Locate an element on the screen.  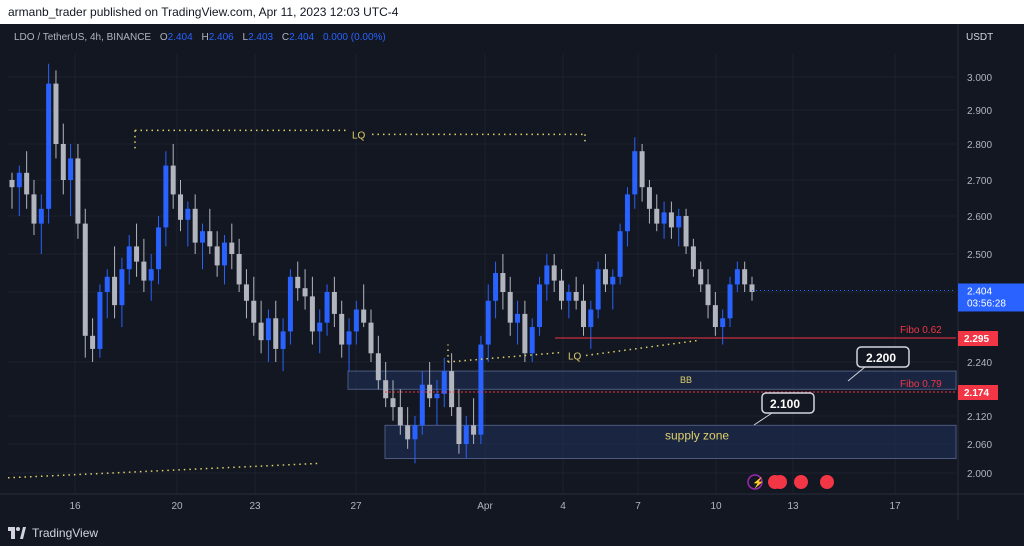
price-tick-label: 2.000 is located at coordinates (979, 474).